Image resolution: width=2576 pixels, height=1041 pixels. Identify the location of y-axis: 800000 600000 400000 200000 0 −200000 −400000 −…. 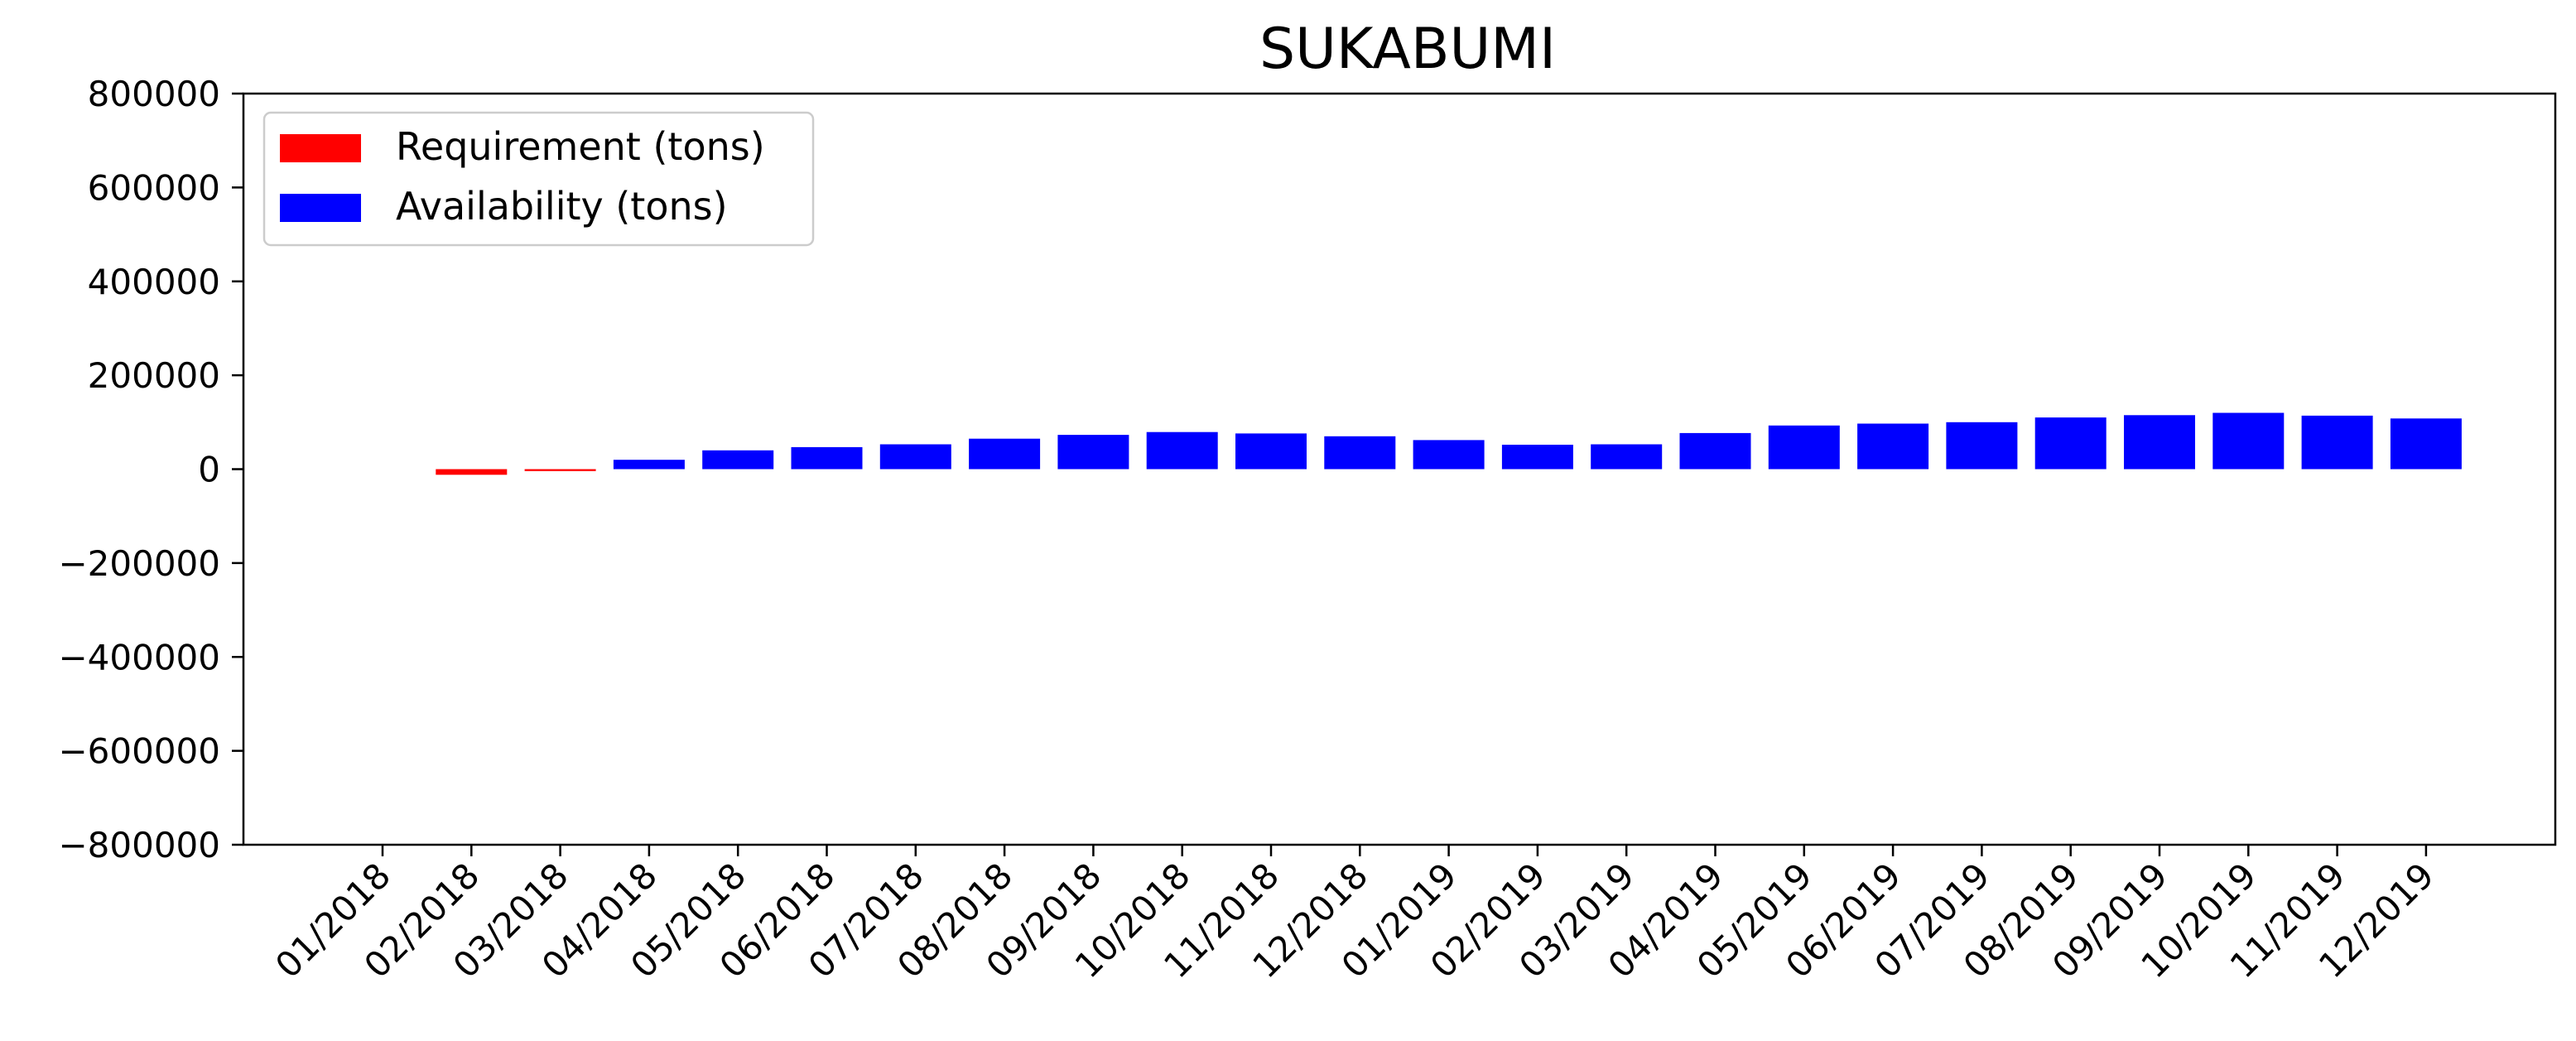
(150, 469).